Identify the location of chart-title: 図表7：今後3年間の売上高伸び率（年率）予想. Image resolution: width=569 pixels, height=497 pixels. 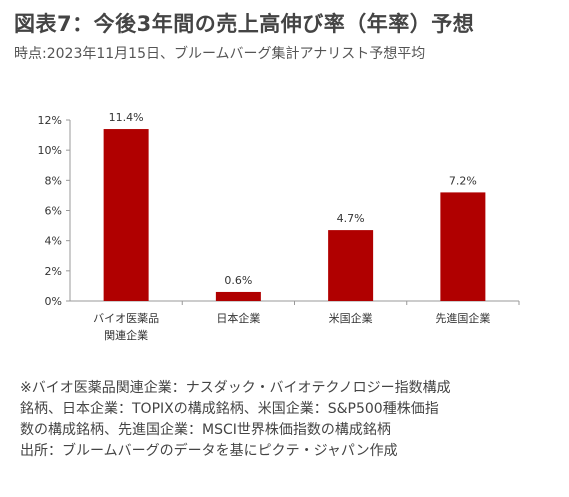
(244, 24).